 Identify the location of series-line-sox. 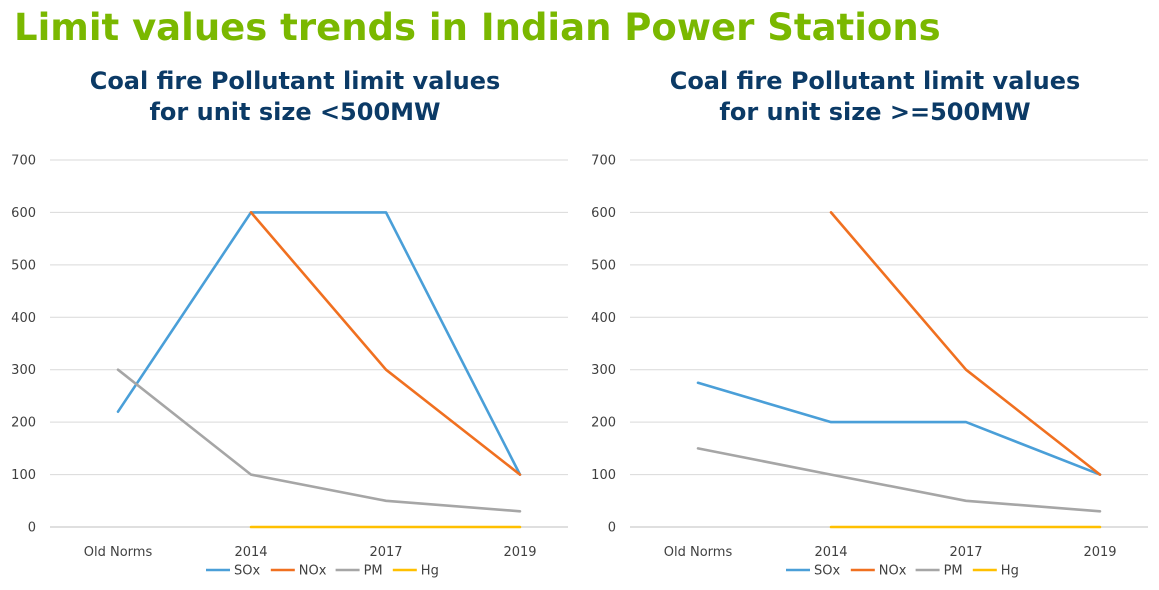
(899, 428).